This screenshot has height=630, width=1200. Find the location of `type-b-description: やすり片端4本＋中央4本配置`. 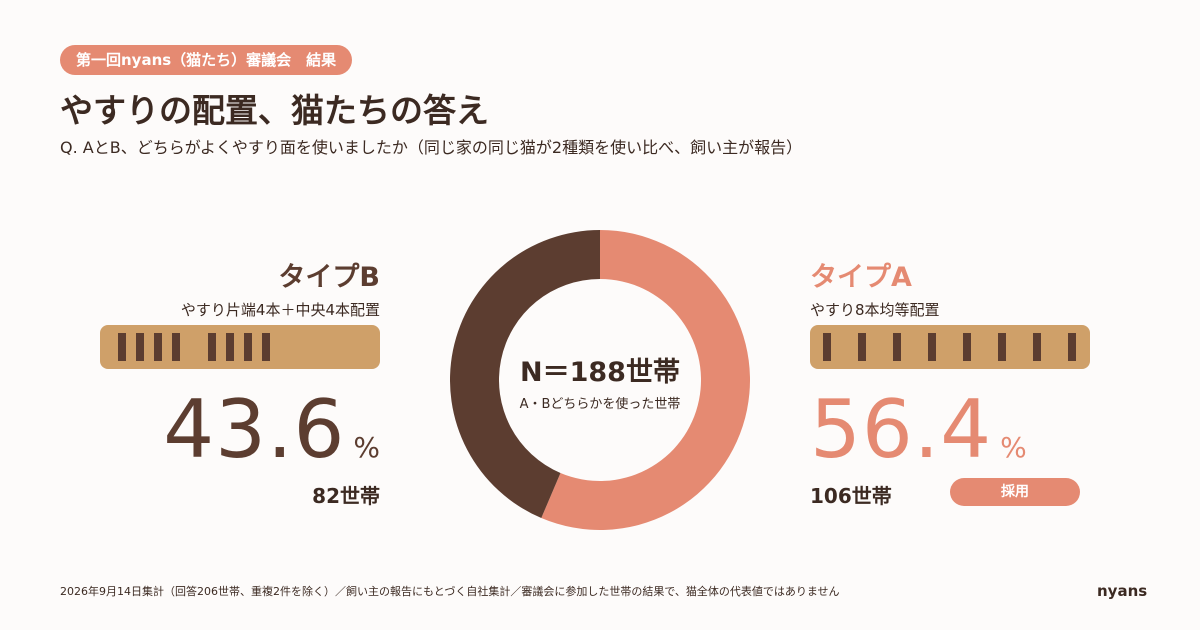

type-b-description: やすり片端4本＋中央4本配置 is located at coordinates (280, 310).